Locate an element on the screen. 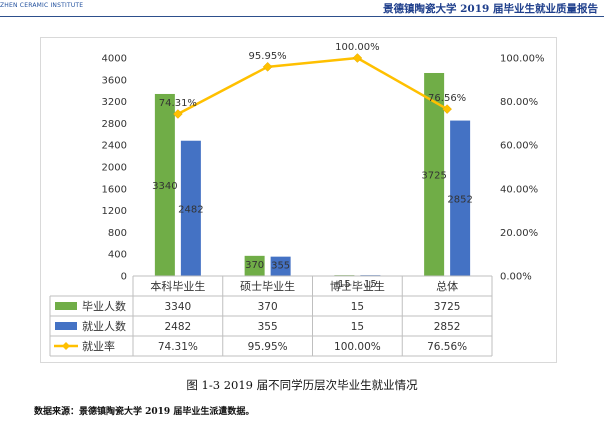  y-left-tick-label: 1200 is located at coordinates (114, 211).